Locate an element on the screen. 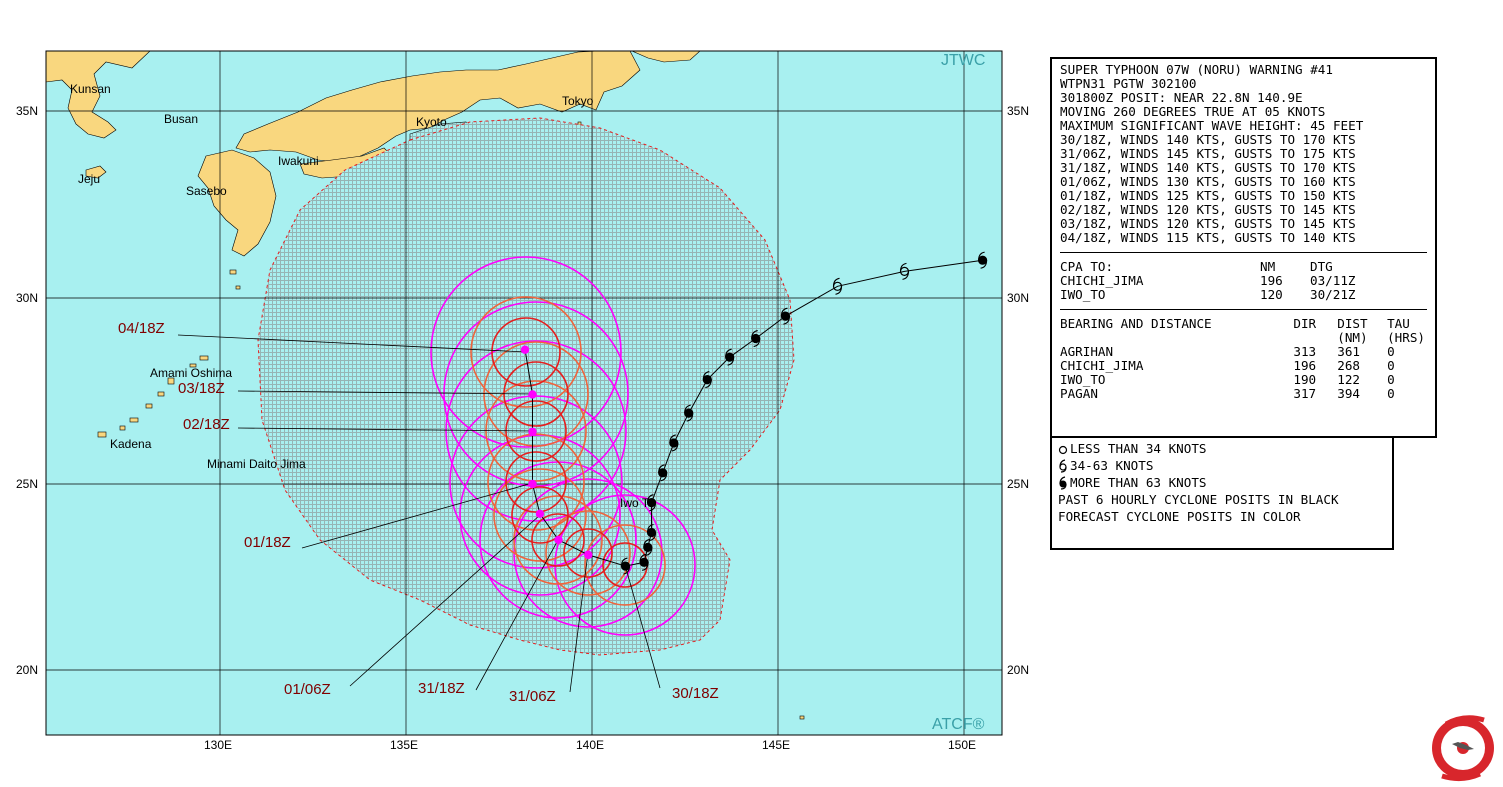 Image resolution: width=1503 pixels, height=787 pixels. bearing-location: CHICHI_JIMA is located at coordinates (1102, 365).